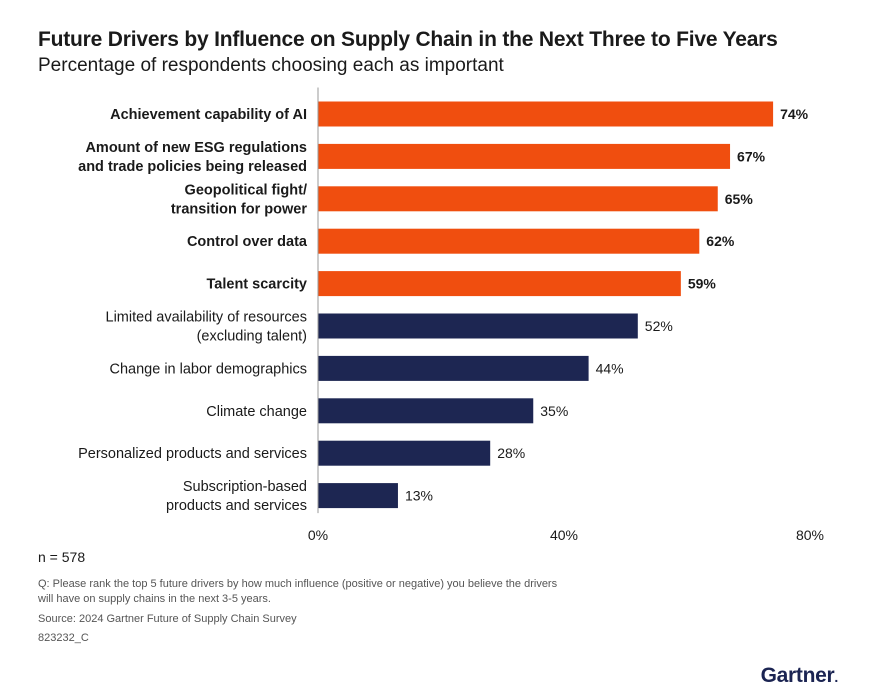 The width and height of the screenshot is (880, 694). Describe the element at coordinates (246, 190) in the screenshot. I see `category-label-line: Geopolitical fight/` at that location.